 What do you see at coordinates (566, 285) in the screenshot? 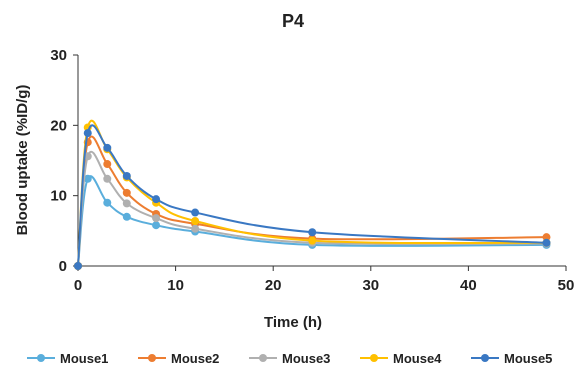
I see `x-tick-label: 50` at bounding box center [566, 285].